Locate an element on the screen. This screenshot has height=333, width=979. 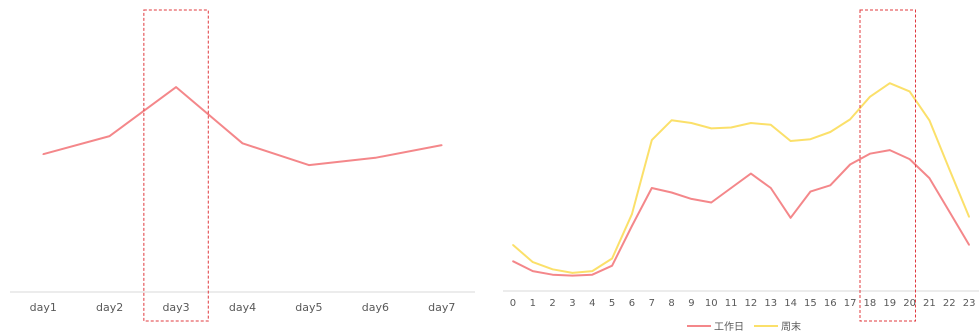
x-tick-label: 9 is located at coordinates (691, 303).